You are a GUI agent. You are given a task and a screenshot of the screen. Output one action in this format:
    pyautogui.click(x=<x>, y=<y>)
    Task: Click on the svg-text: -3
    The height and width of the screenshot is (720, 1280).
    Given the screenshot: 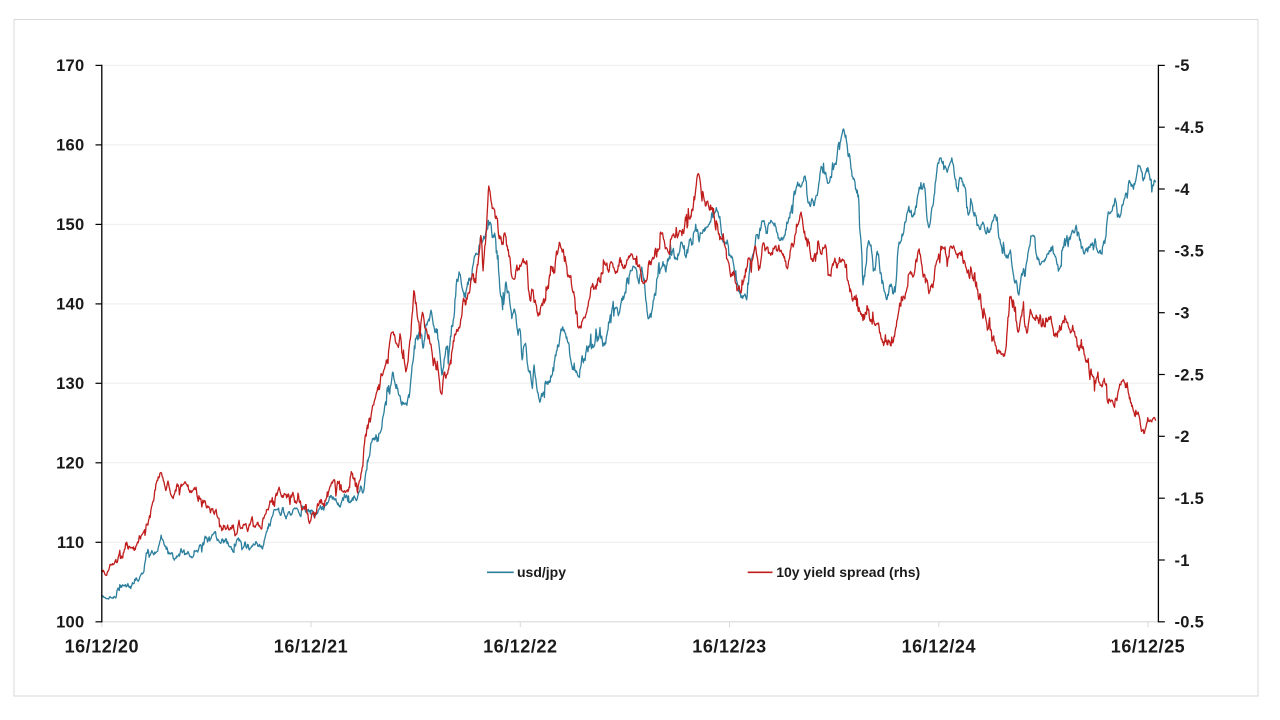 What is the action you would take?
    pyautogui.click(x=1182, y=314)
    